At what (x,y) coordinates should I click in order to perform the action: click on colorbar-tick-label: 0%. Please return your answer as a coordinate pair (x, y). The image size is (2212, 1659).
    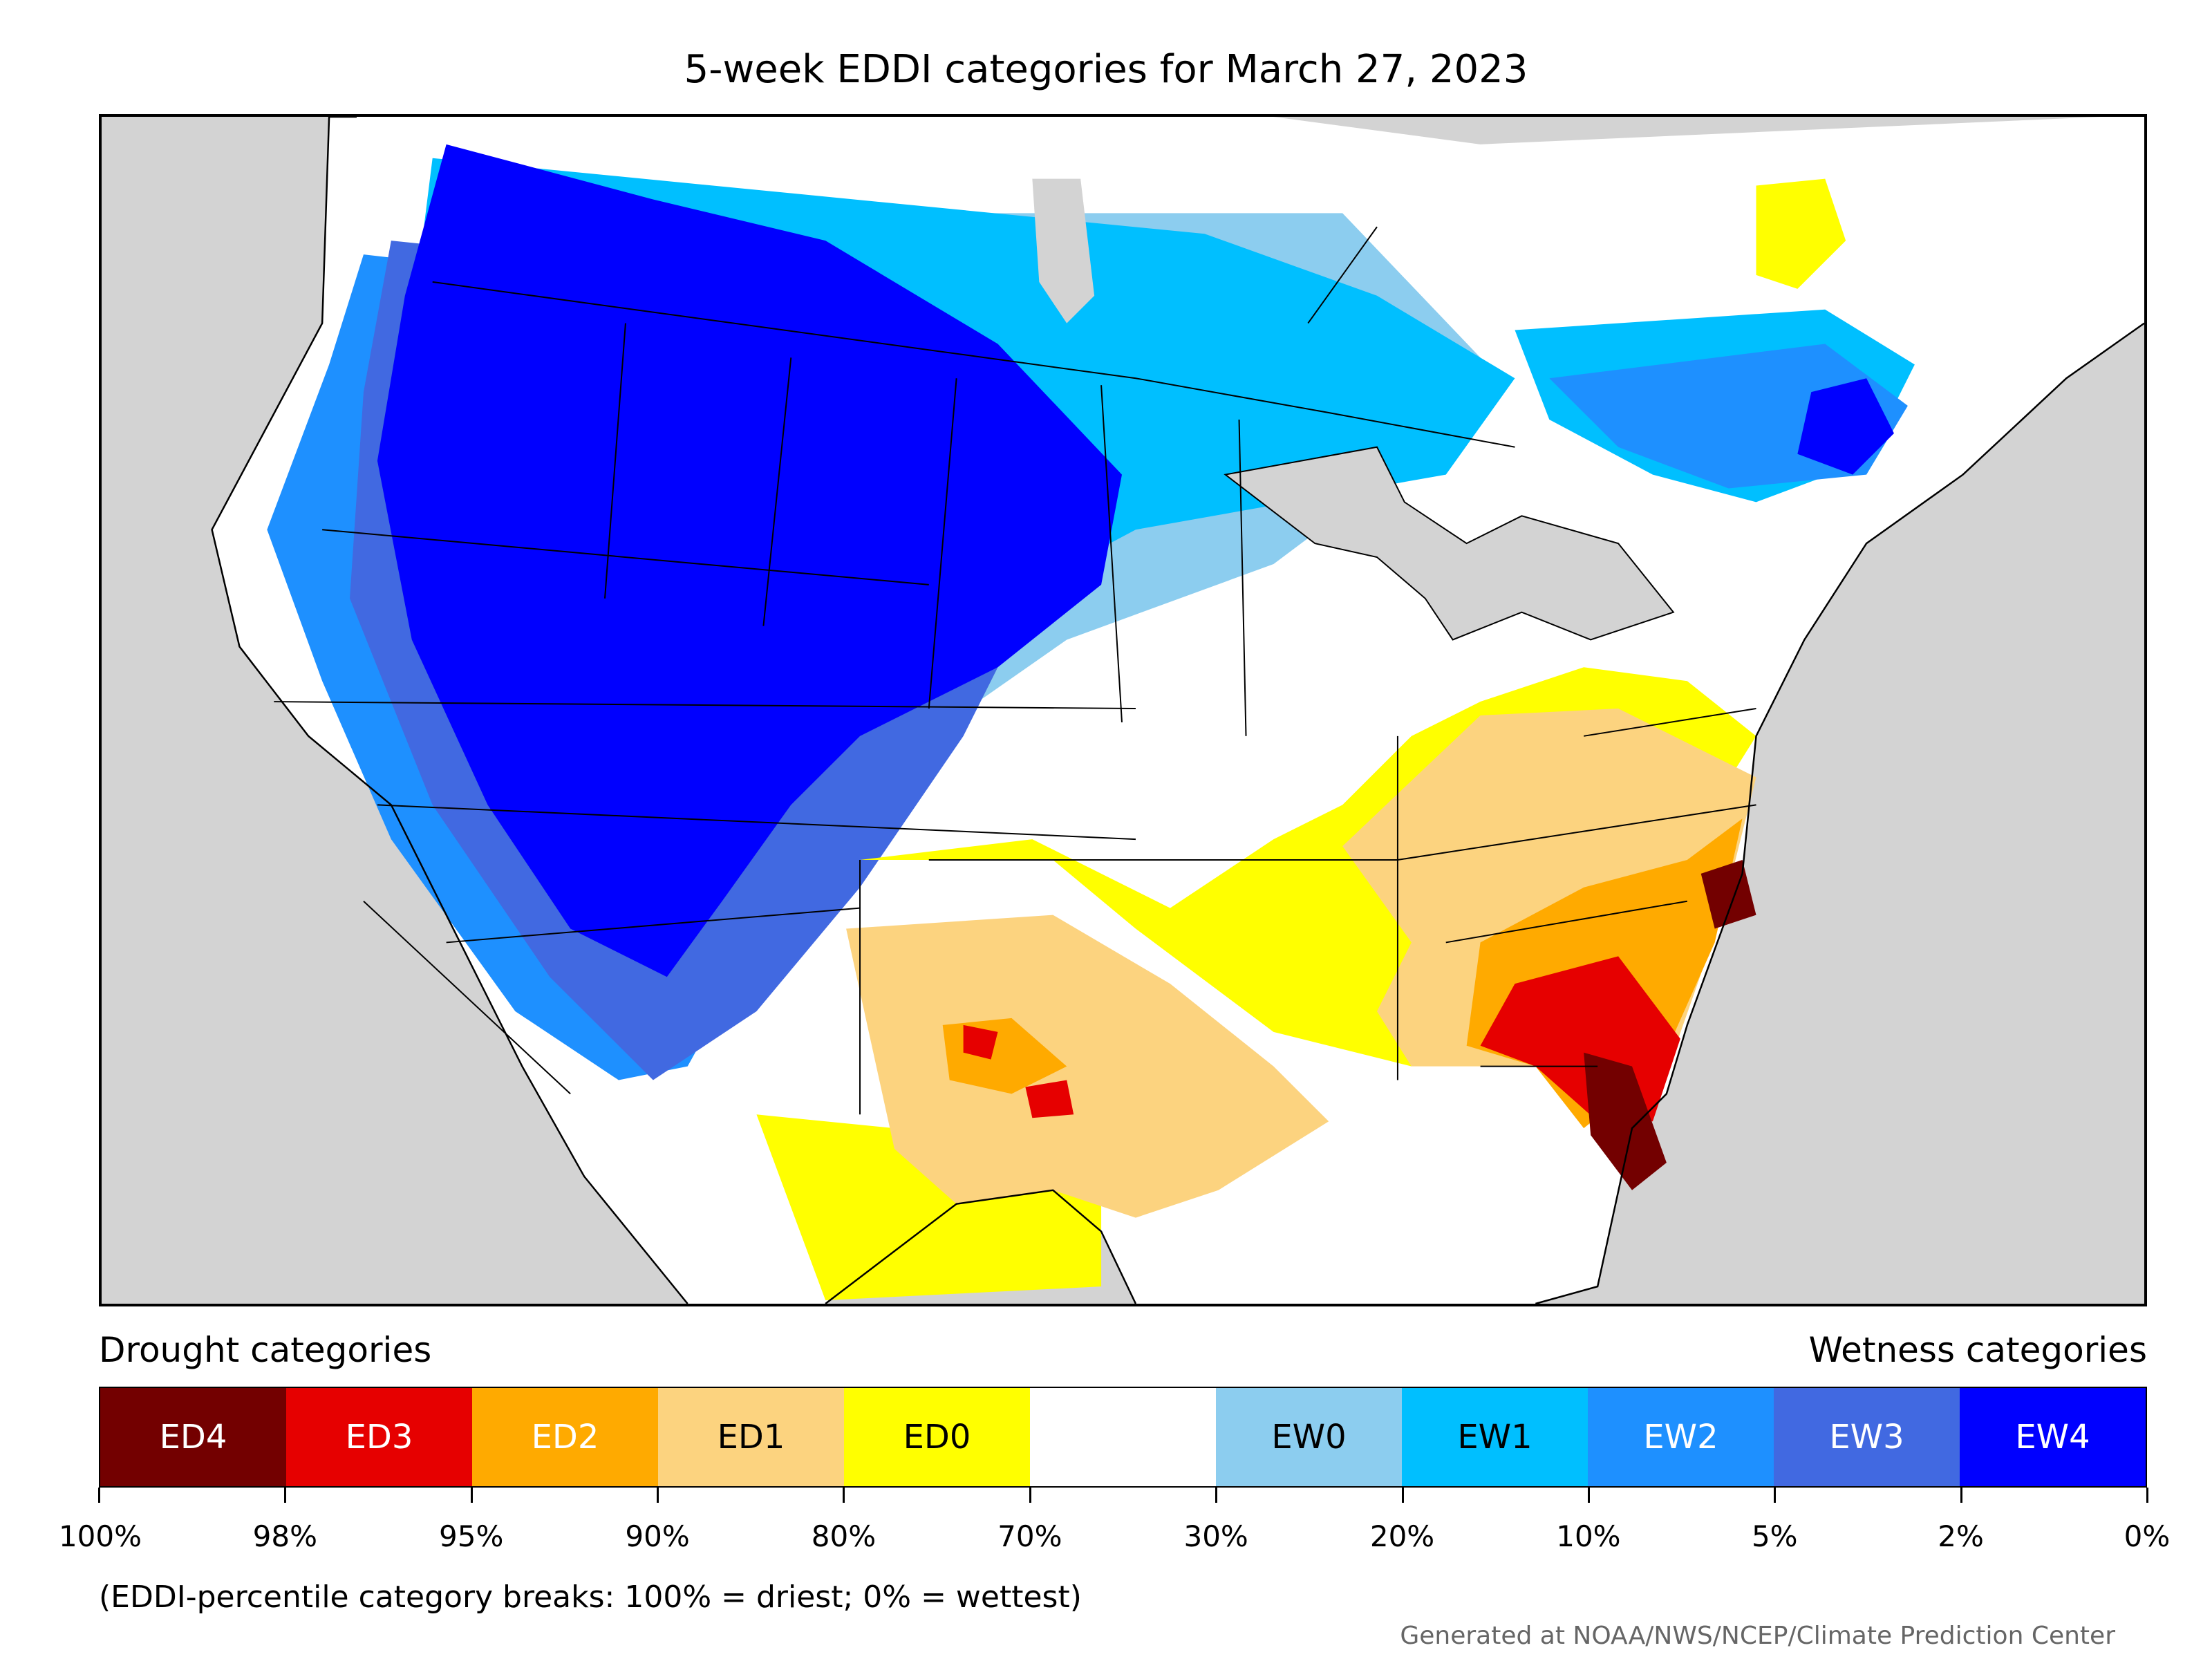
    Looking at the image, I should click on (2147, 1536).